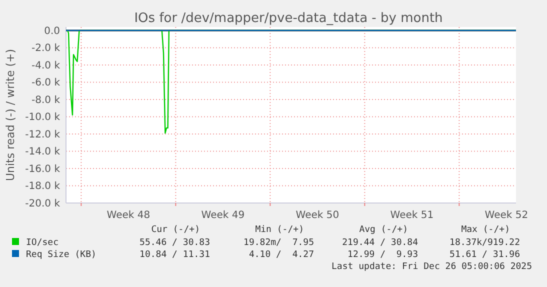 This screenshot has width=547, height=287. What do you see at coordinates (279, 230) in the screenshot?
I see `text: Min (-/+)` at bounding box center [279, 230].